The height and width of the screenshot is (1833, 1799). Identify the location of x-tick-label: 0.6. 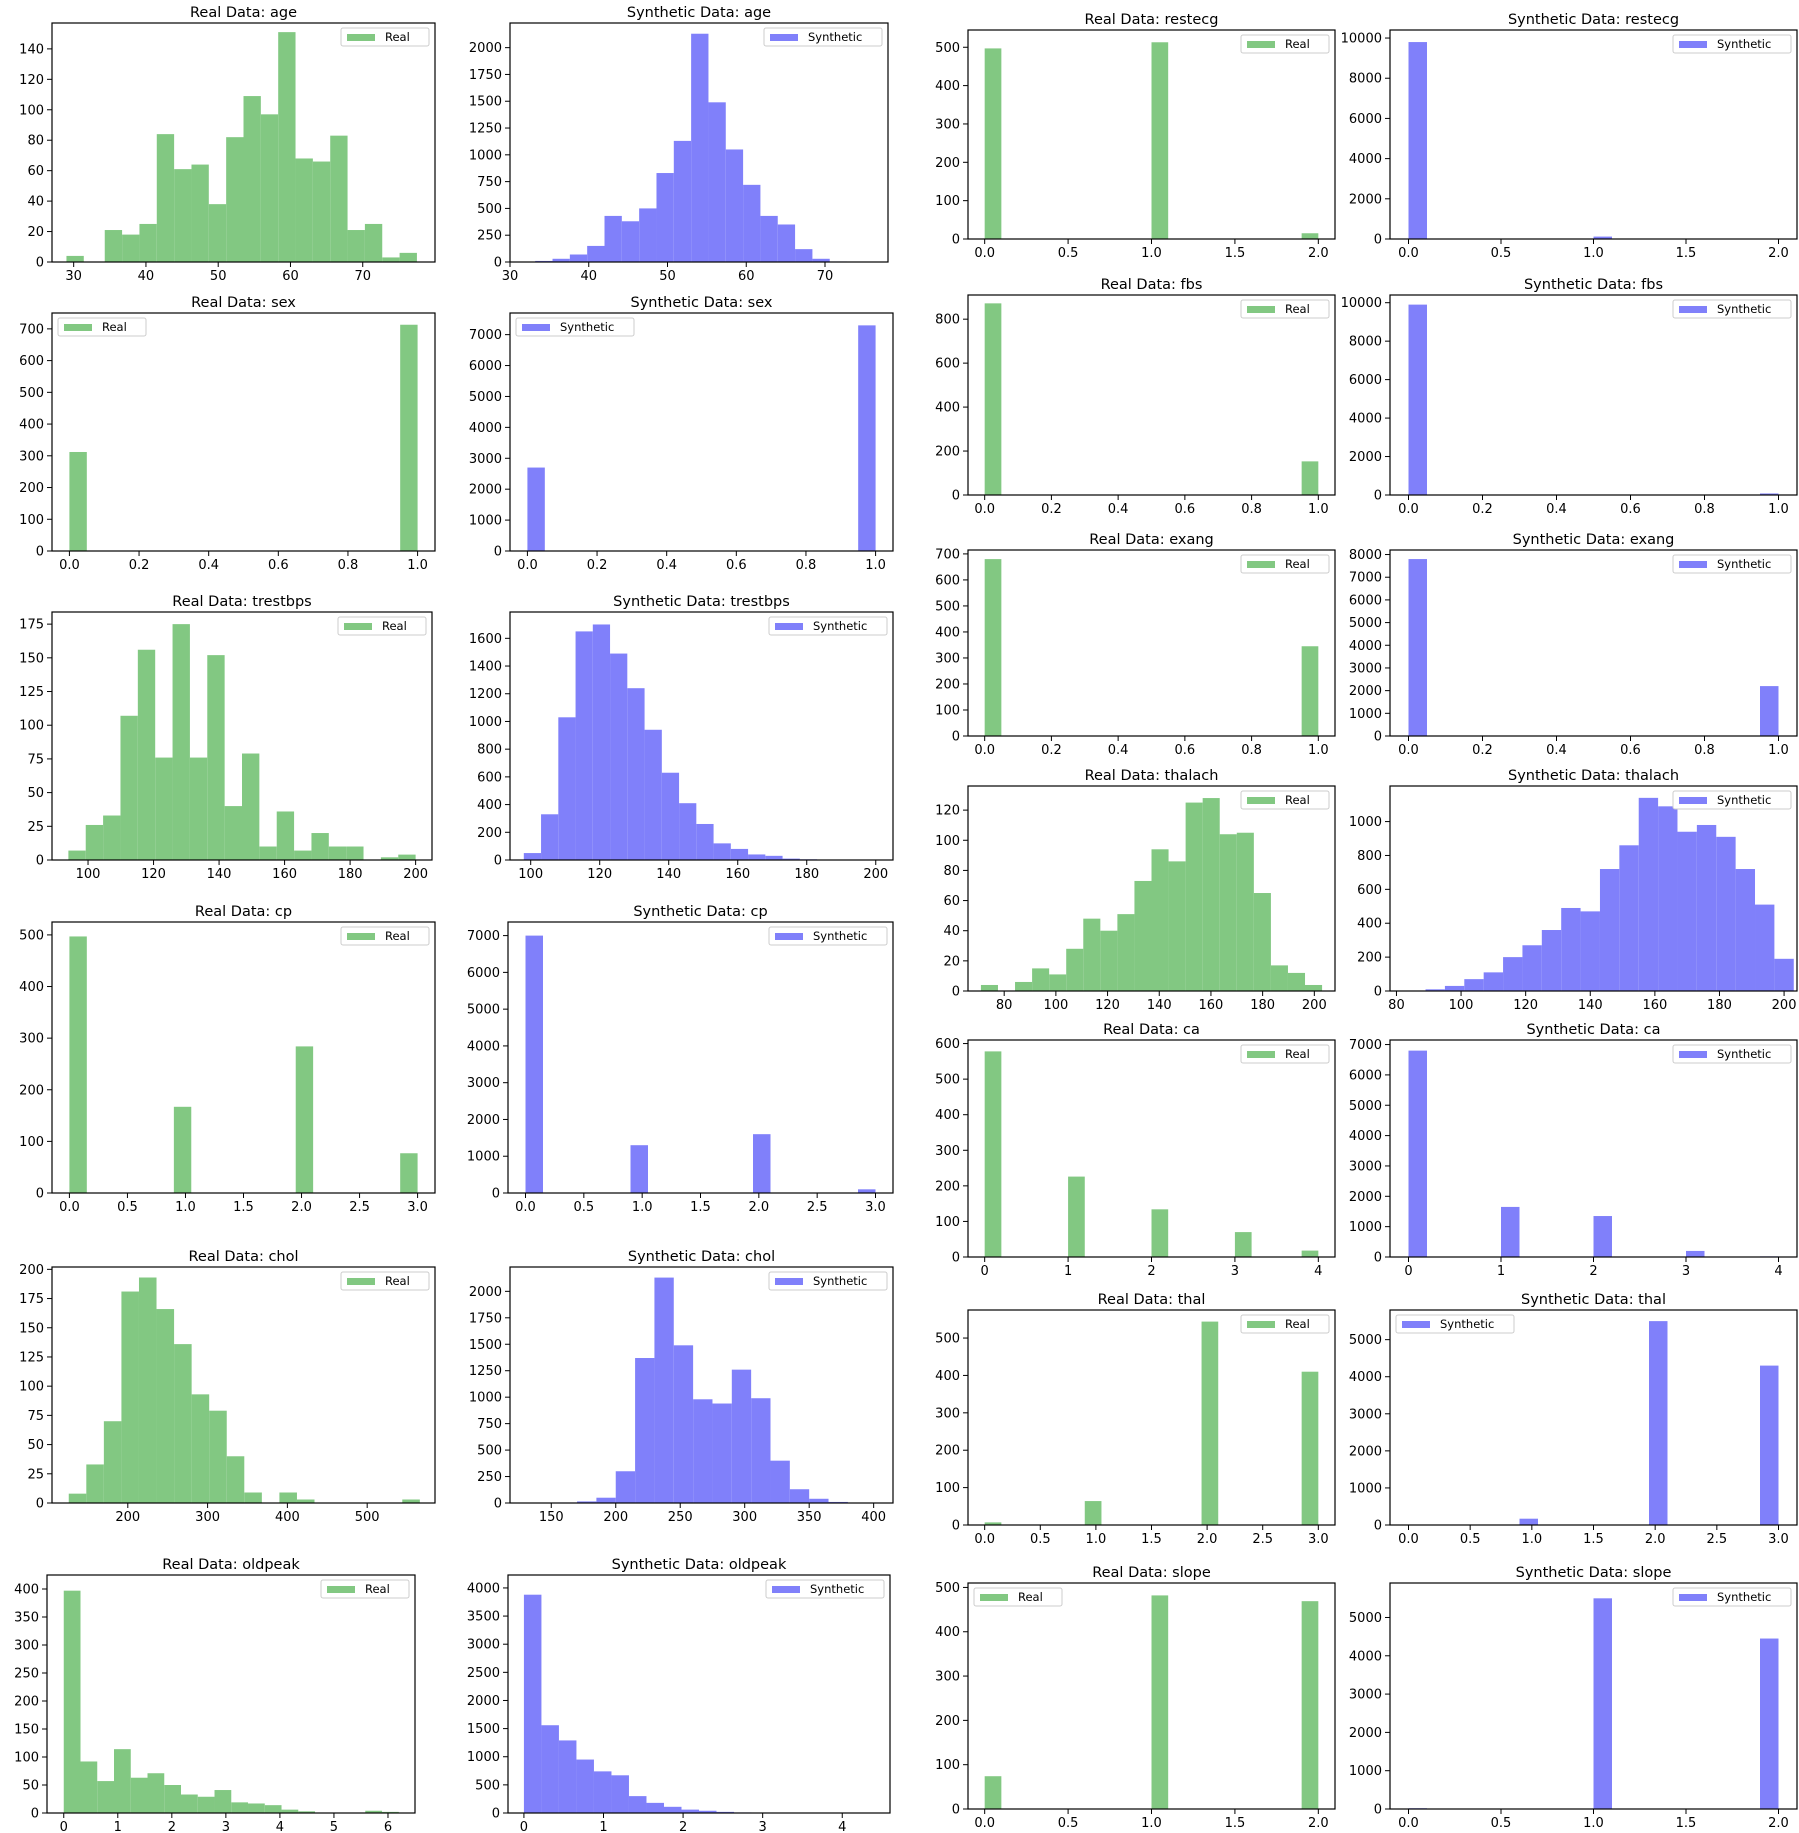
(1185, 509).